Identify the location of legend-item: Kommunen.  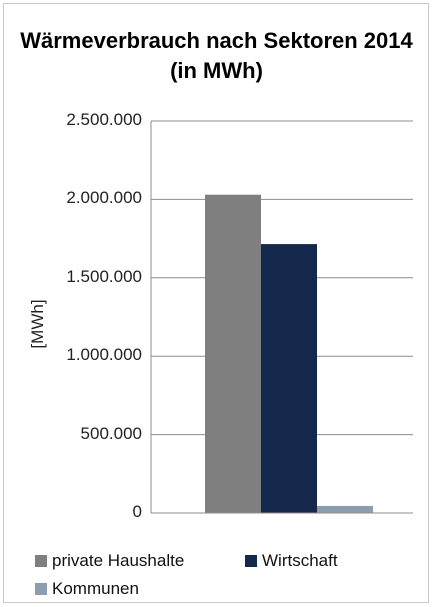
(87, 589).